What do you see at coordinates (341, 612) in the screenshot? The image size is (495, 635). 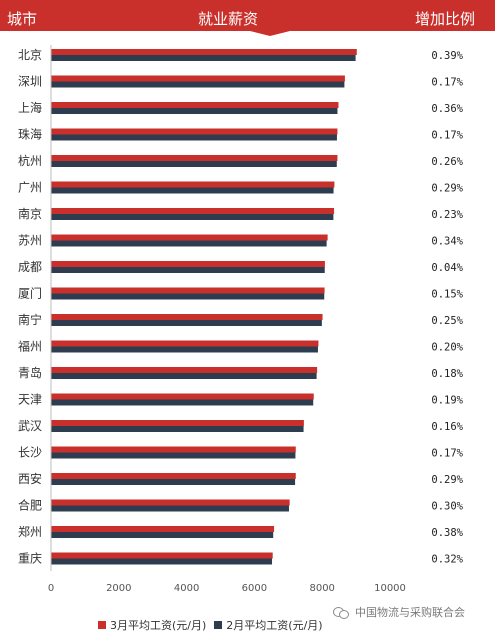 I see `wechat-icon` at bounding box center [341, 612].